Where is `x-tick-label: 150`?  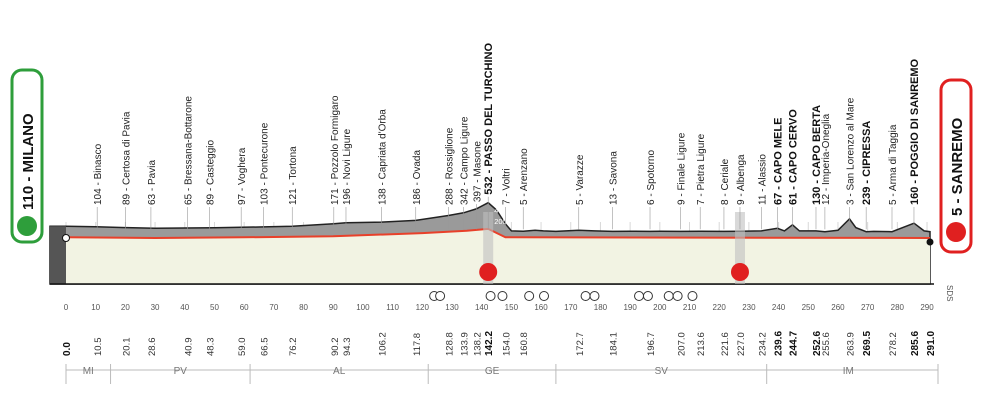
x-tick-label: 150 is located at coordinates (512, 307).